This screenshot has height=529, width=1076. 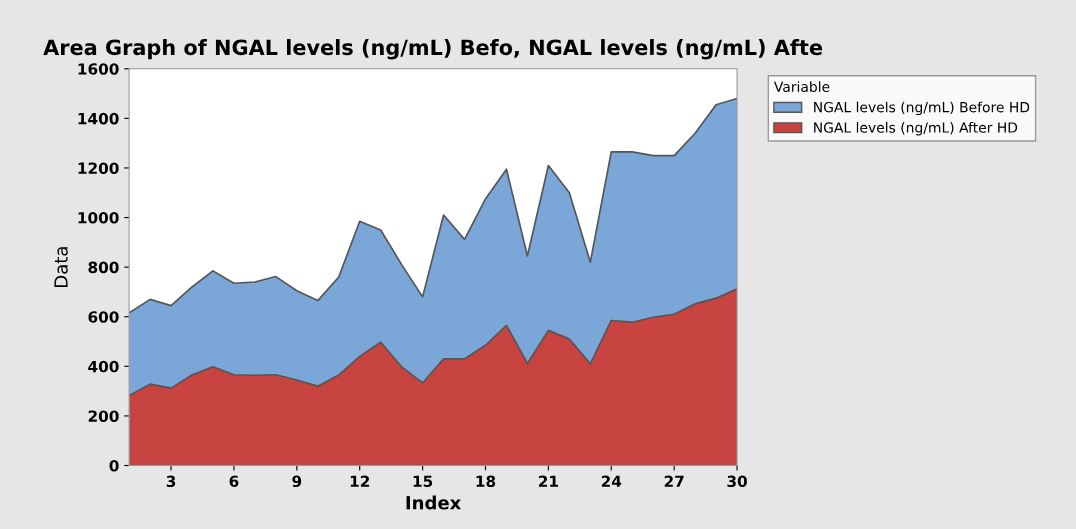 What do you see at coordinates (548, 481) in the screenshot?
I see `x-tick-label: 21` at bounding box center [548, 481].